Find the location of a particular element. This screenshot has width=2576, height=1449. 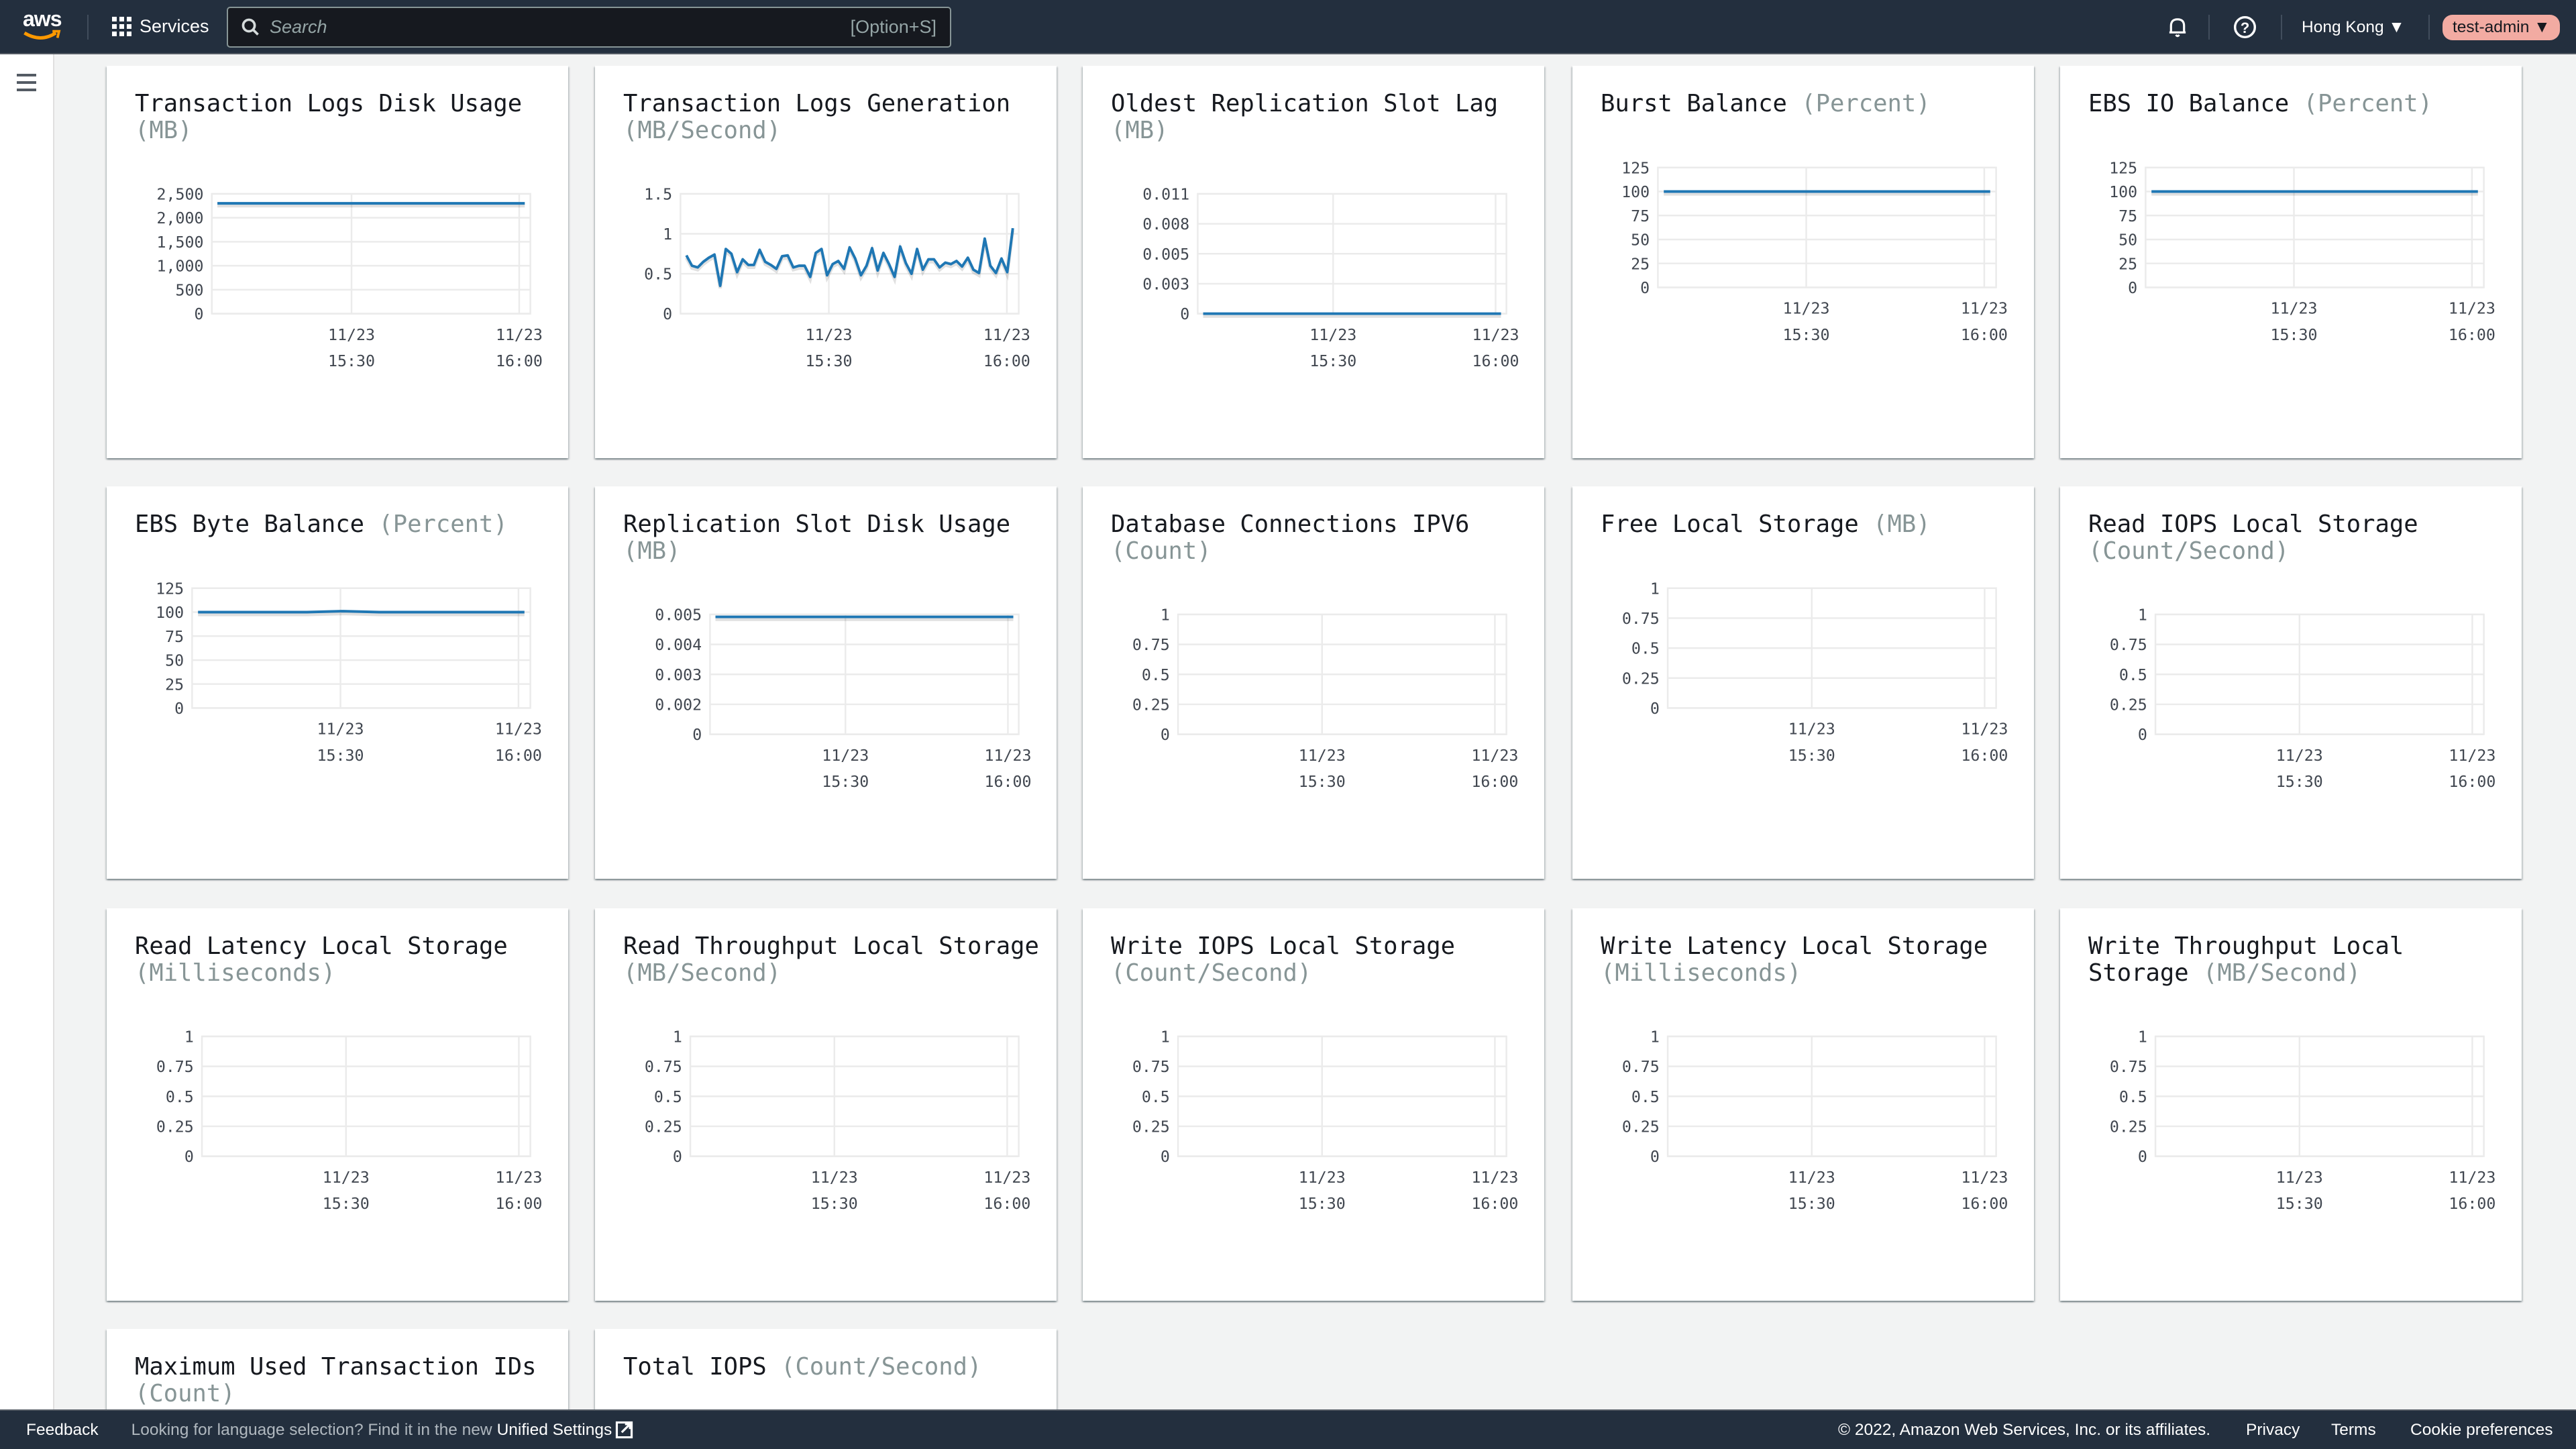

chart-title: Replication Slot Disk Usage (MB) is located at coordinates (832, 538).